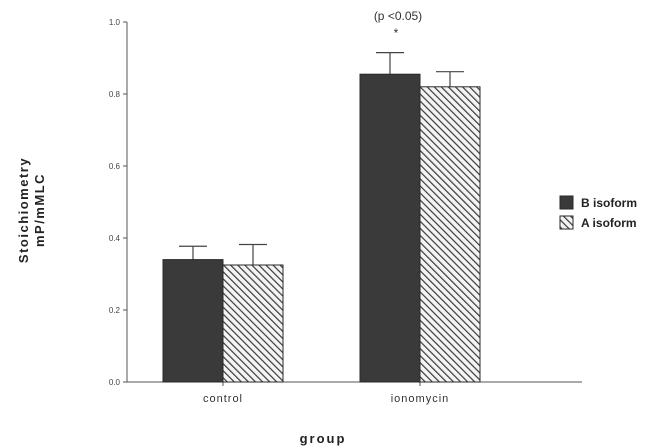  What do you see at coordinates (115, 166) in the screenshot?
I see `y-tick-label: 0.6` at bounding box center [115, 166].